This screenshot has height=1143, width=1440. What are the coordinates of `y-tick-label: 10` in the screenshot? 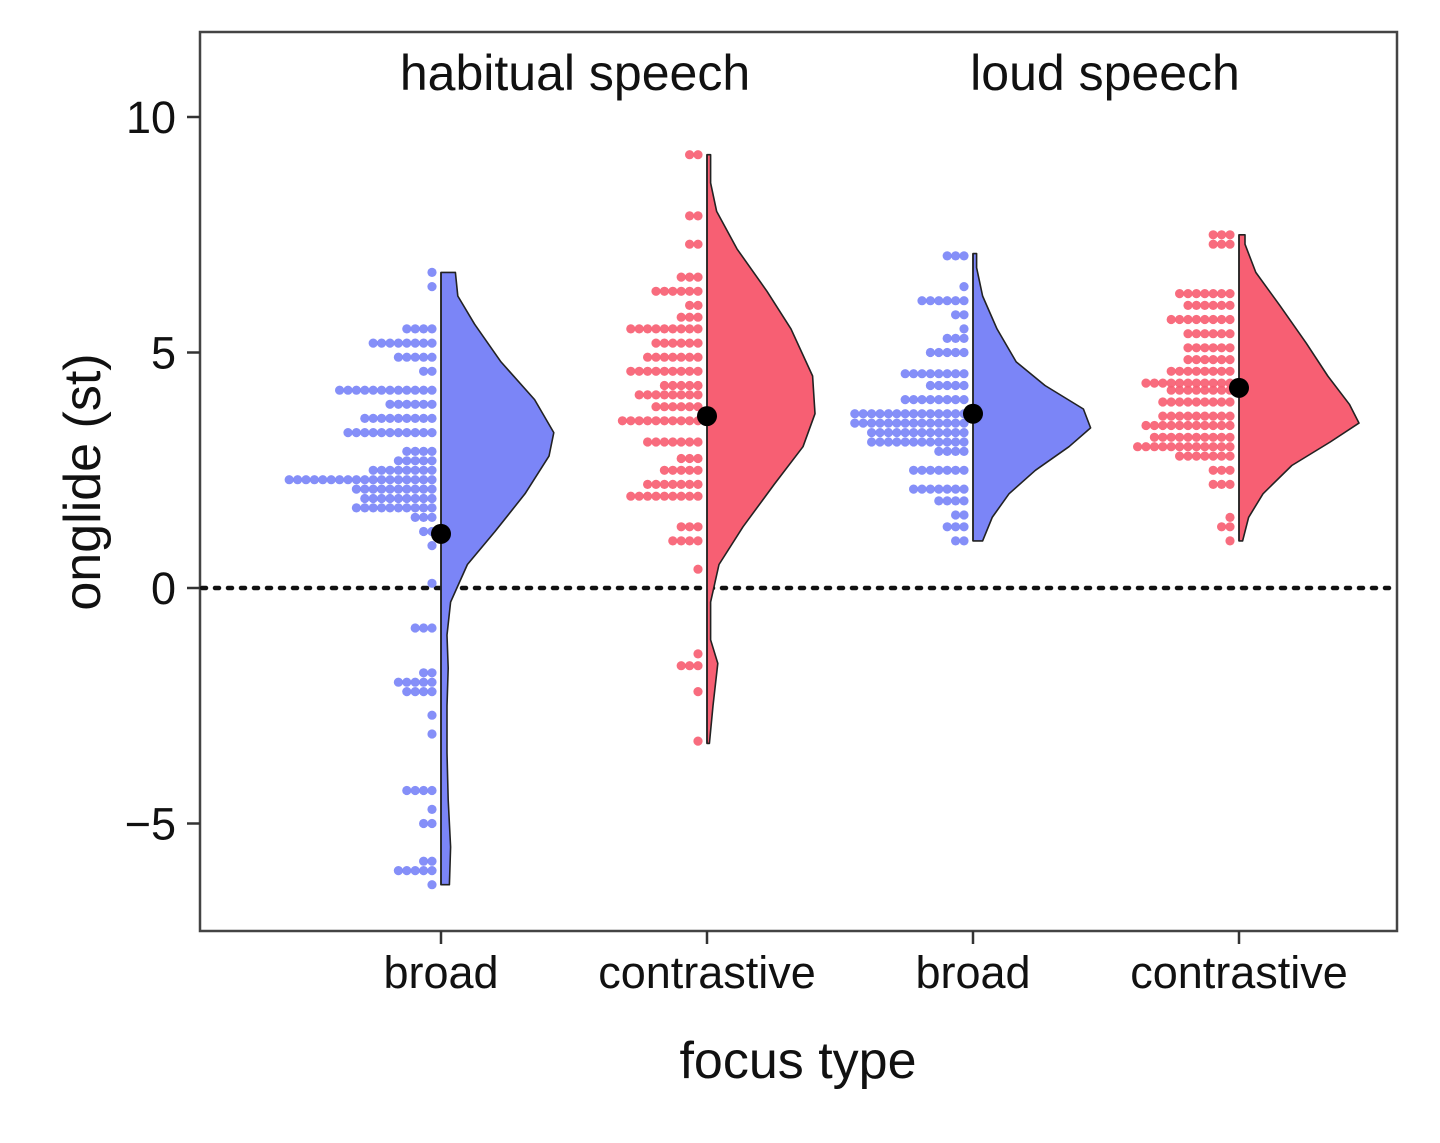 It's located at (151, 117).